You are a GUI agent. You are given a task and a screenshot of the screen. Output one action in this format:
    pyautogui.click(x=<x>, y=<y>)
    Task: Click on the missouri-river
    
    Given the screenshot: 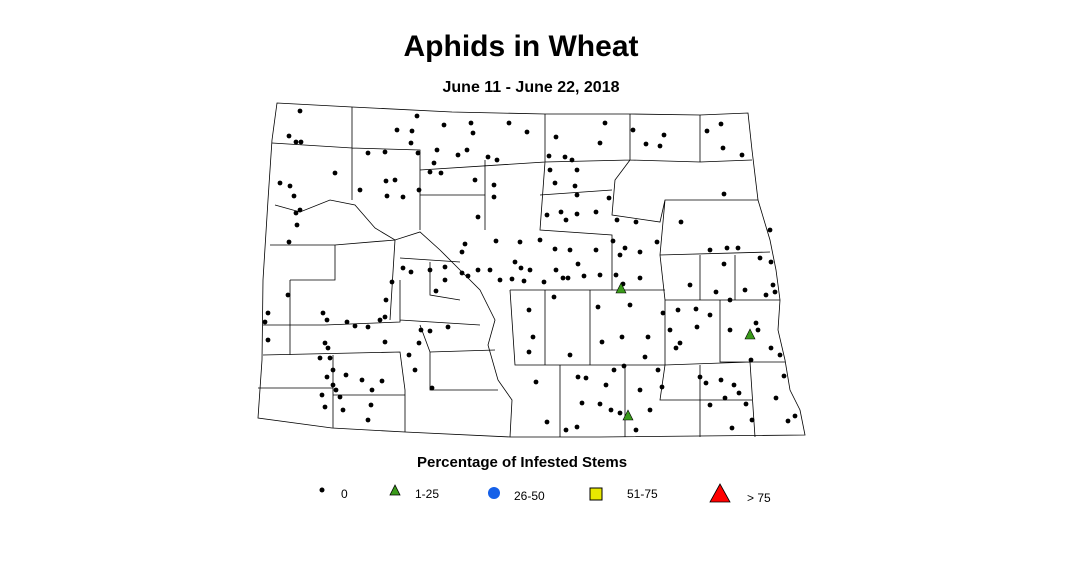 What is the action you would take?
    pyautogui.click(x=393, y=318)
    